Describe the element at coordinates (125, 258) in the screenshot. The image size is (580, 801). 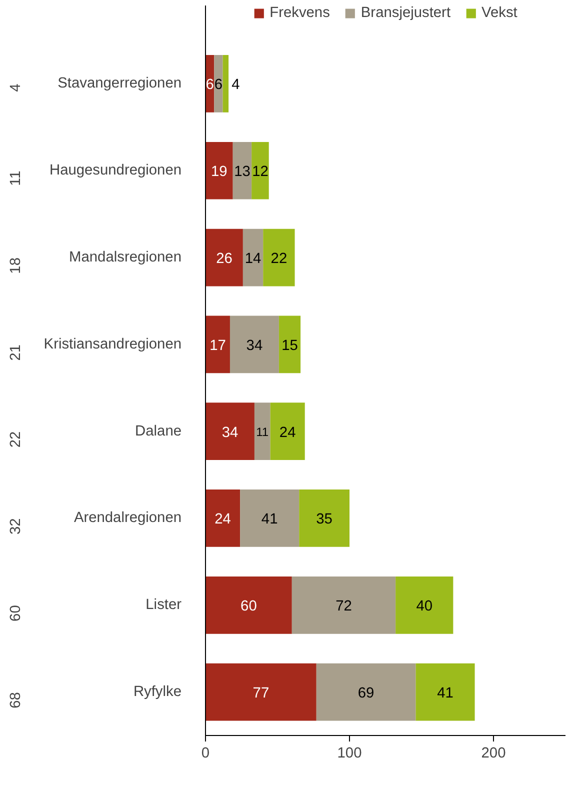
I see `y-tick-label: Mandalsregionen` at that location.